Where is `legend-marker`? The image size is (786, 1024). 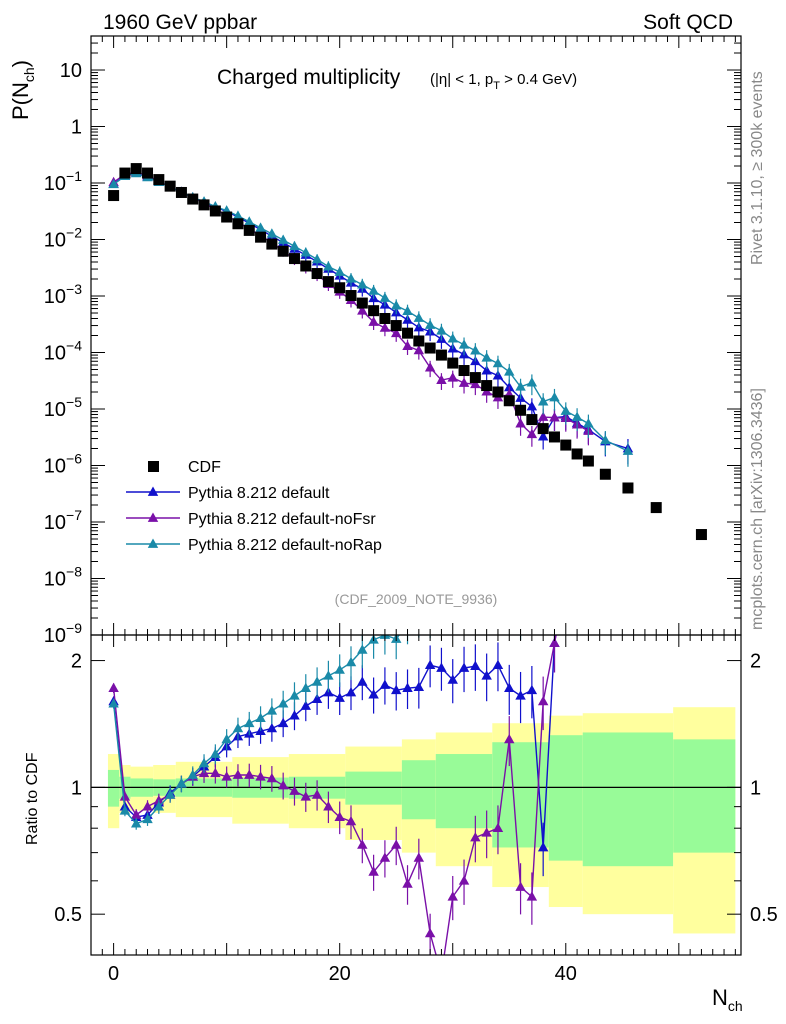 legend-marker is located at coordinates (153, 491).